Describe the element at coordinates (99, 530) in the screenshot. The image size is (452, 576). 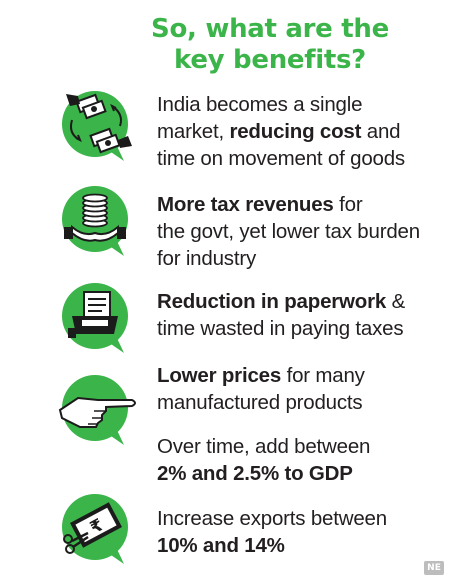
I see `rupee-cut-icon: ₹` at that location.